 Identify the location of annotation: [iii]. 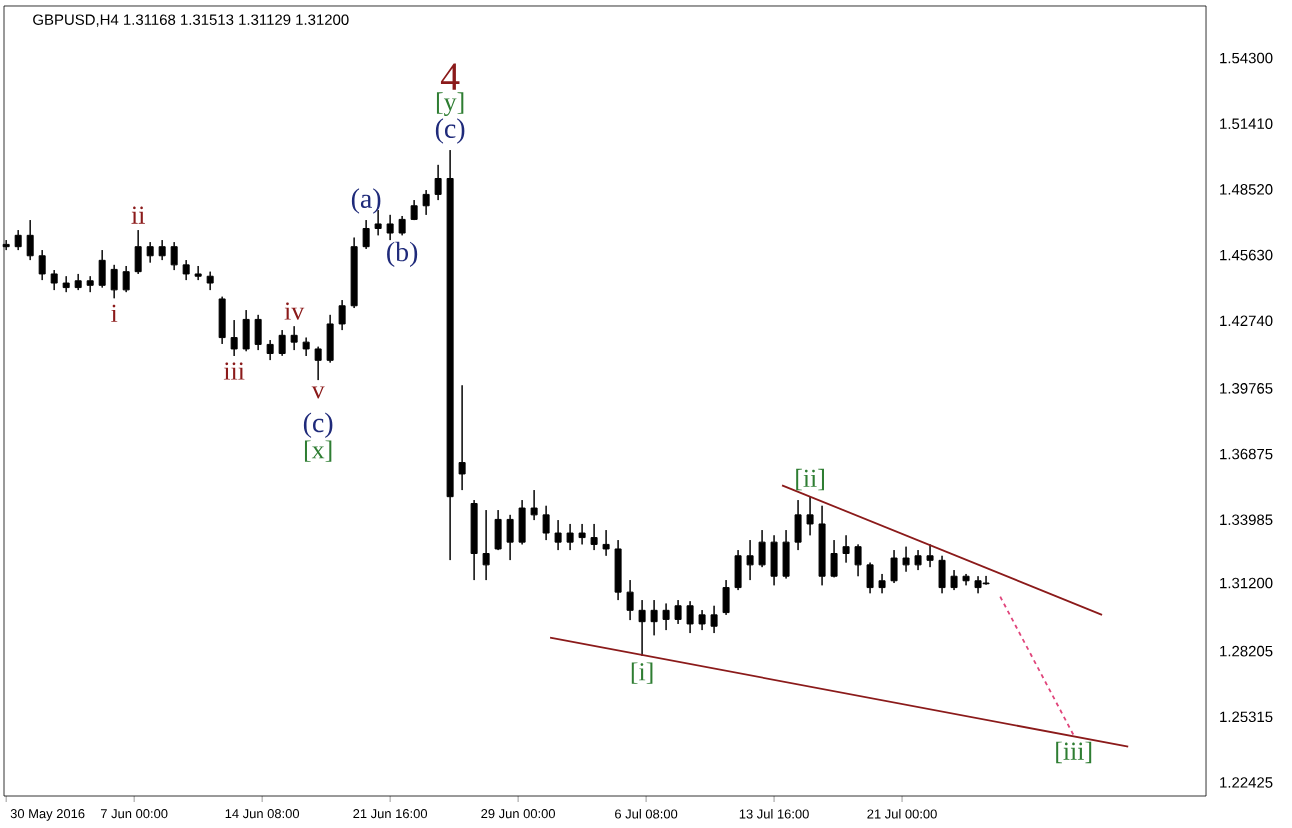
(1074, 752).